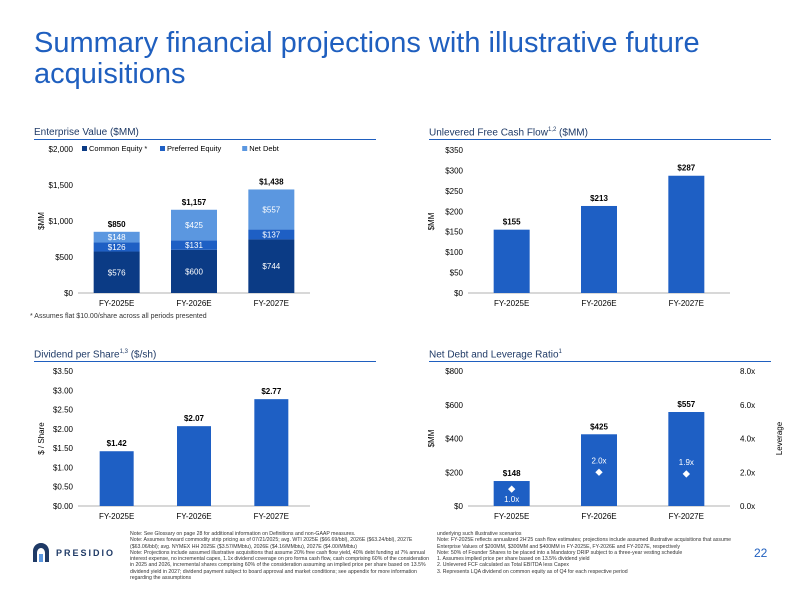 This screenshot has height=600, width=800. I want to click on y-tick-label: $600, so click(454, 405).